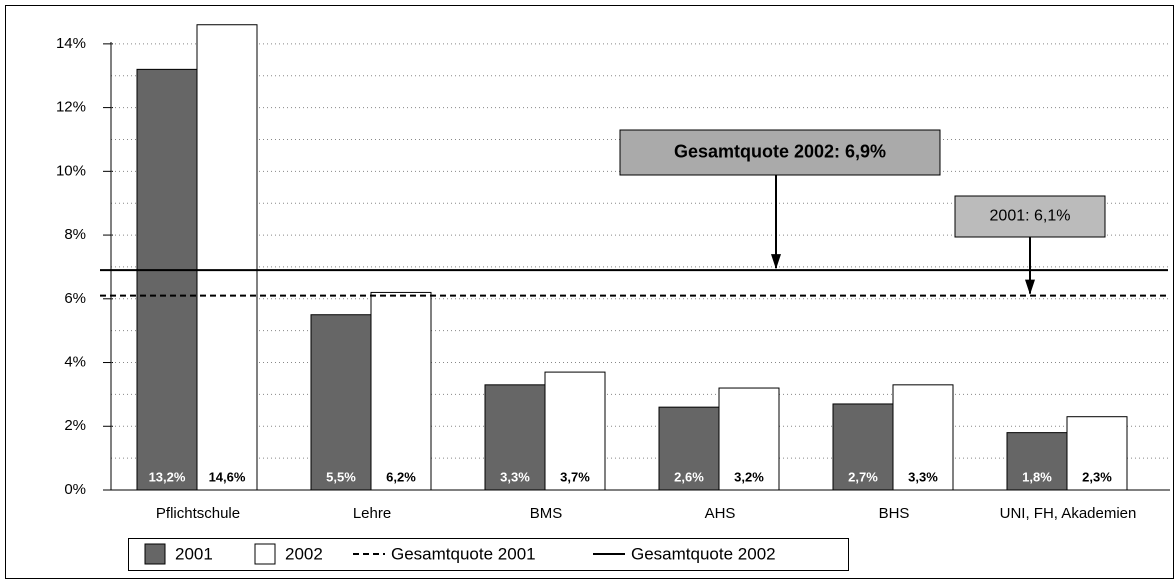 The image size is (1175, 580). What do you see at coordinates (1068, 513) in the screenshot?
I see `x-tick-label: UNI, FH, Akademien` at bounding box center [1068, 513].